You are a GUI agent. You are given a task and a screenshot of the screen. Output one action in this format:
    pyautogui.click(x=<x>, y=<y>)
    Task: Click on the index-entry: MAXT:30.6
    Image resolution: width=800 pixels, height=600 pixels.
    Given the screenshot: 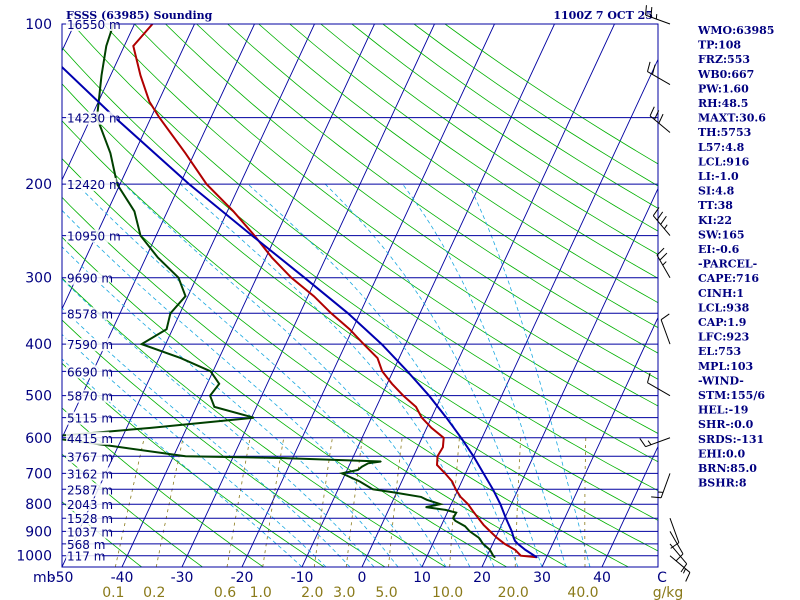 What is the action you would take?
    pyautogui.click(x=732, y=118)
    